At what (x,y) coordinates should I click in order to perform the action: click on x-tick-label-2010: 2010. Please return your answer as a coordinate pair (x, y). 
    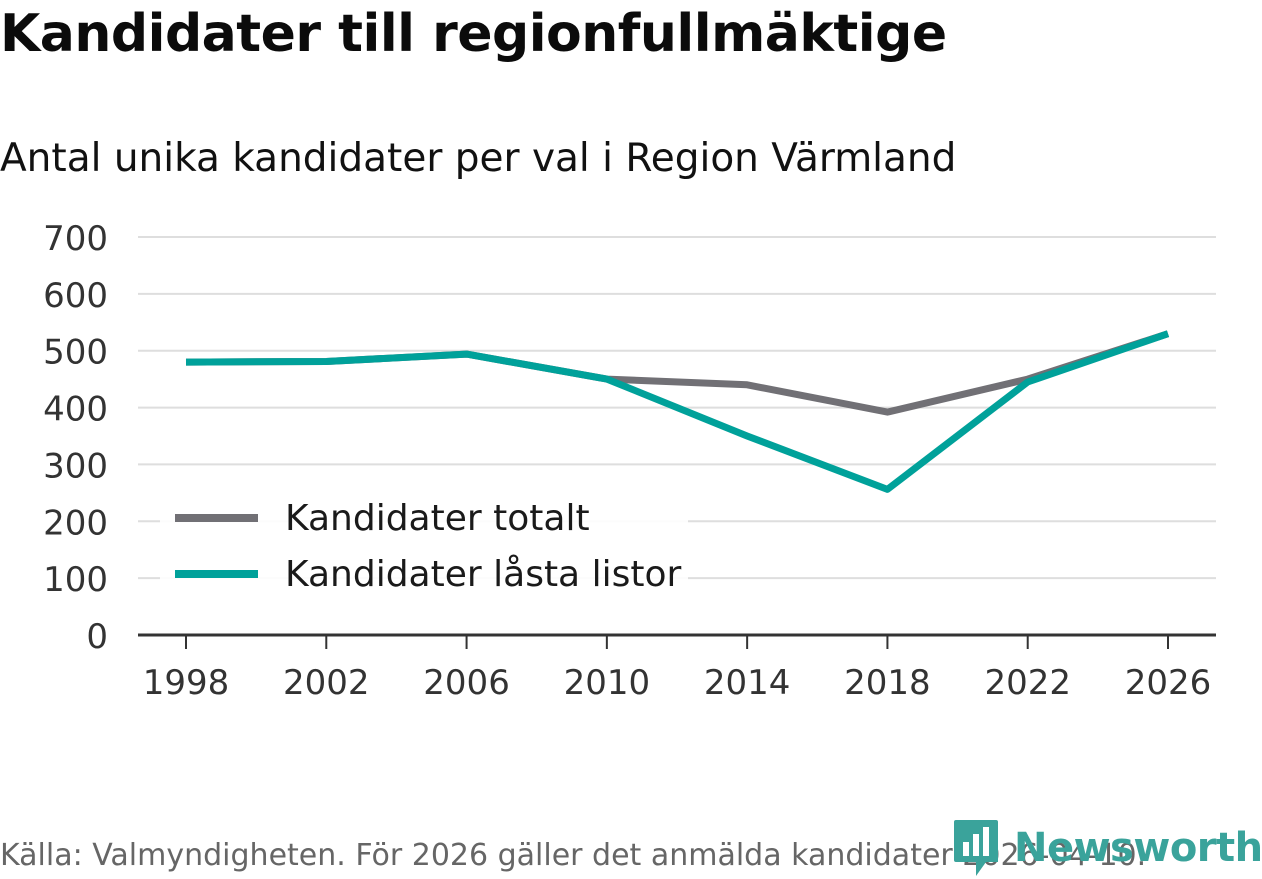
    Looking at the image, I should click on (607, 683).